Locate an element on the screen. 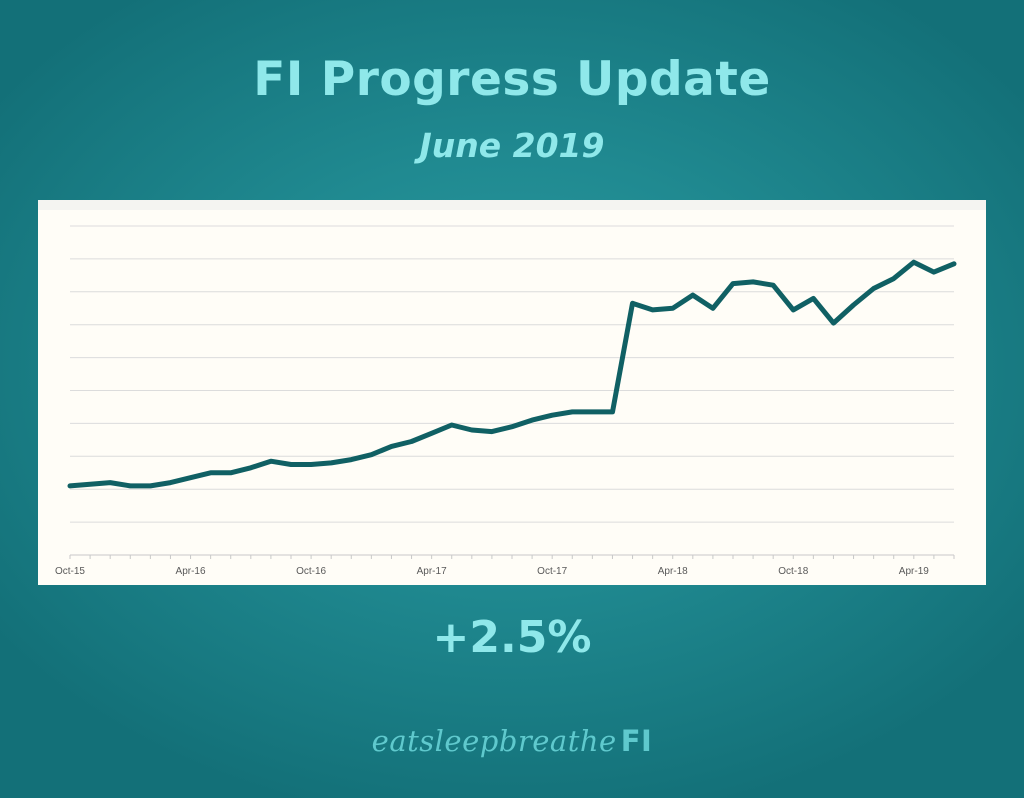  x-tick-label: Apr-17 is located at coordinates (432, 571).